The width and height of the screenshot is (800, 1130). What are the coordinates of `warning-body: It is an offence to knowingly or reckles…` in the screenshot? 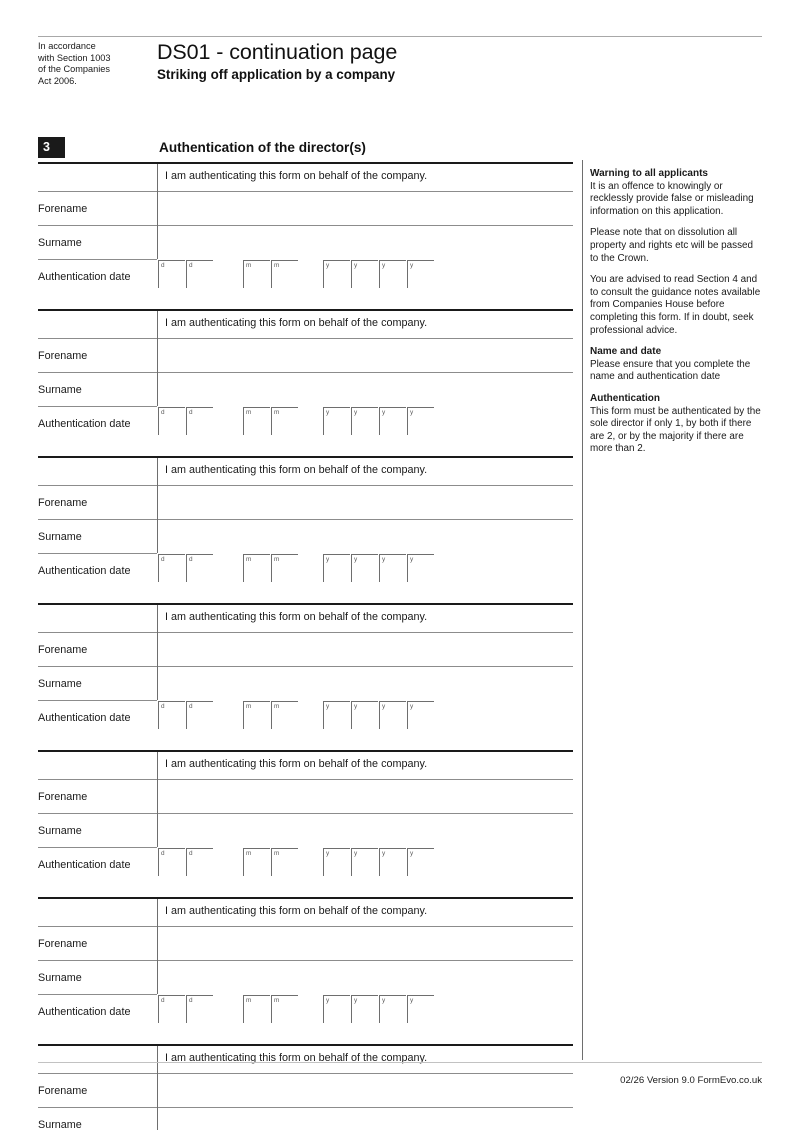 It's located at (672, 198).